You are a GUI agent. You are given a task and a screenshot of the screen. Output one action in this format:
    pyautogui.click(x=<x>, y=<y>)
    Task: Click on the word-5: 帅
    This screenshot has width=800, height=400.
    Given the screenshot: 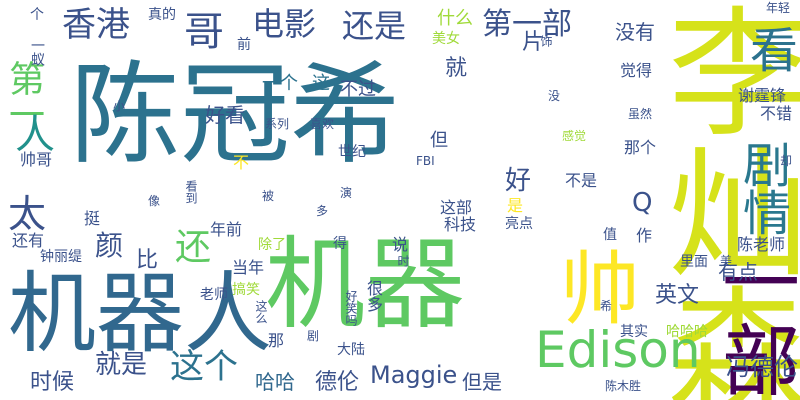 What is the action you would take?
    pyautogui.click(x=600, y=289)
    